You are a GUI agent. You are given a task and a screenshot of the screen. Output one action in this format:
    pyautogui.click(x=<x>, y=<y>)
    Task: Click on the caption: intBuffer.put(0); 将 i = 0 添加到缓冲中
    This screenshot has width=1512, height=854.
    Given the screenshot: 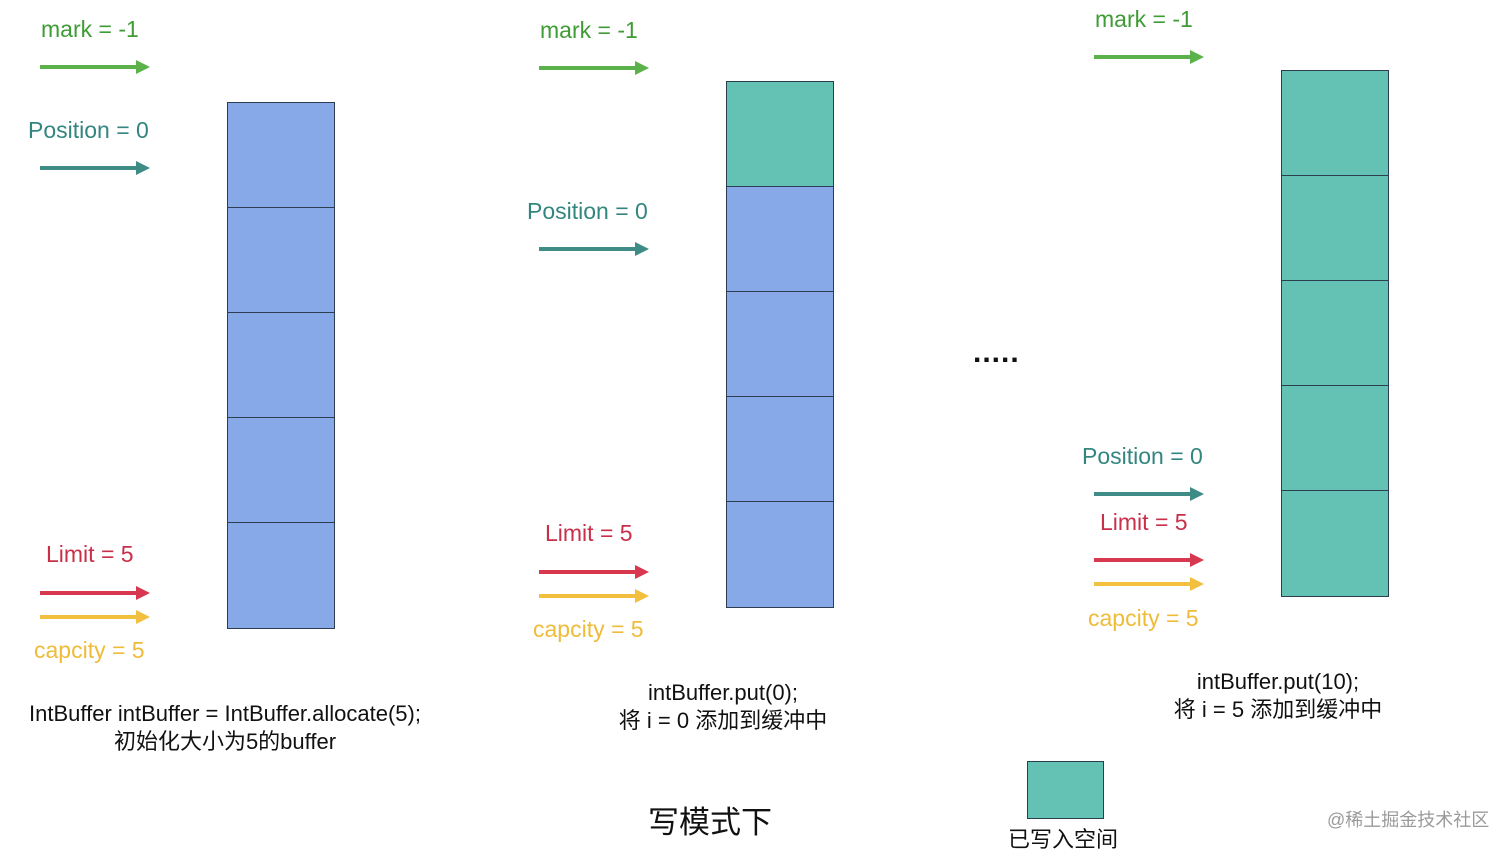 What is the action you would take?
    pyautogui.click(x=723, y=707)
    